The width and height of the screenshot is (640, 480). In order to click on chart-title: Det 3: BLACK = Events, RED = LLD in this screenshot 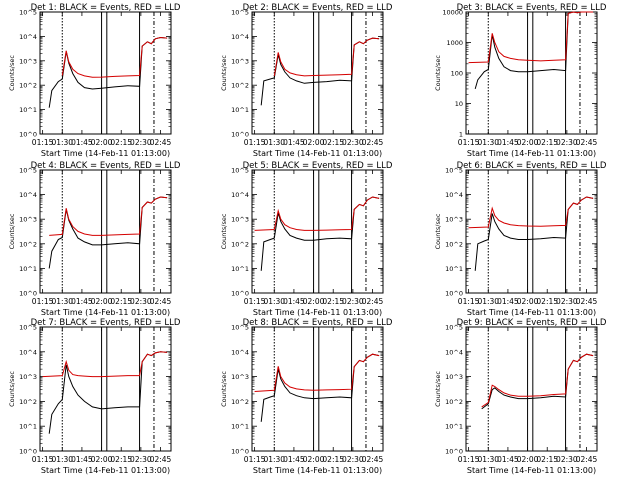, I will do `click(532, 8)`.